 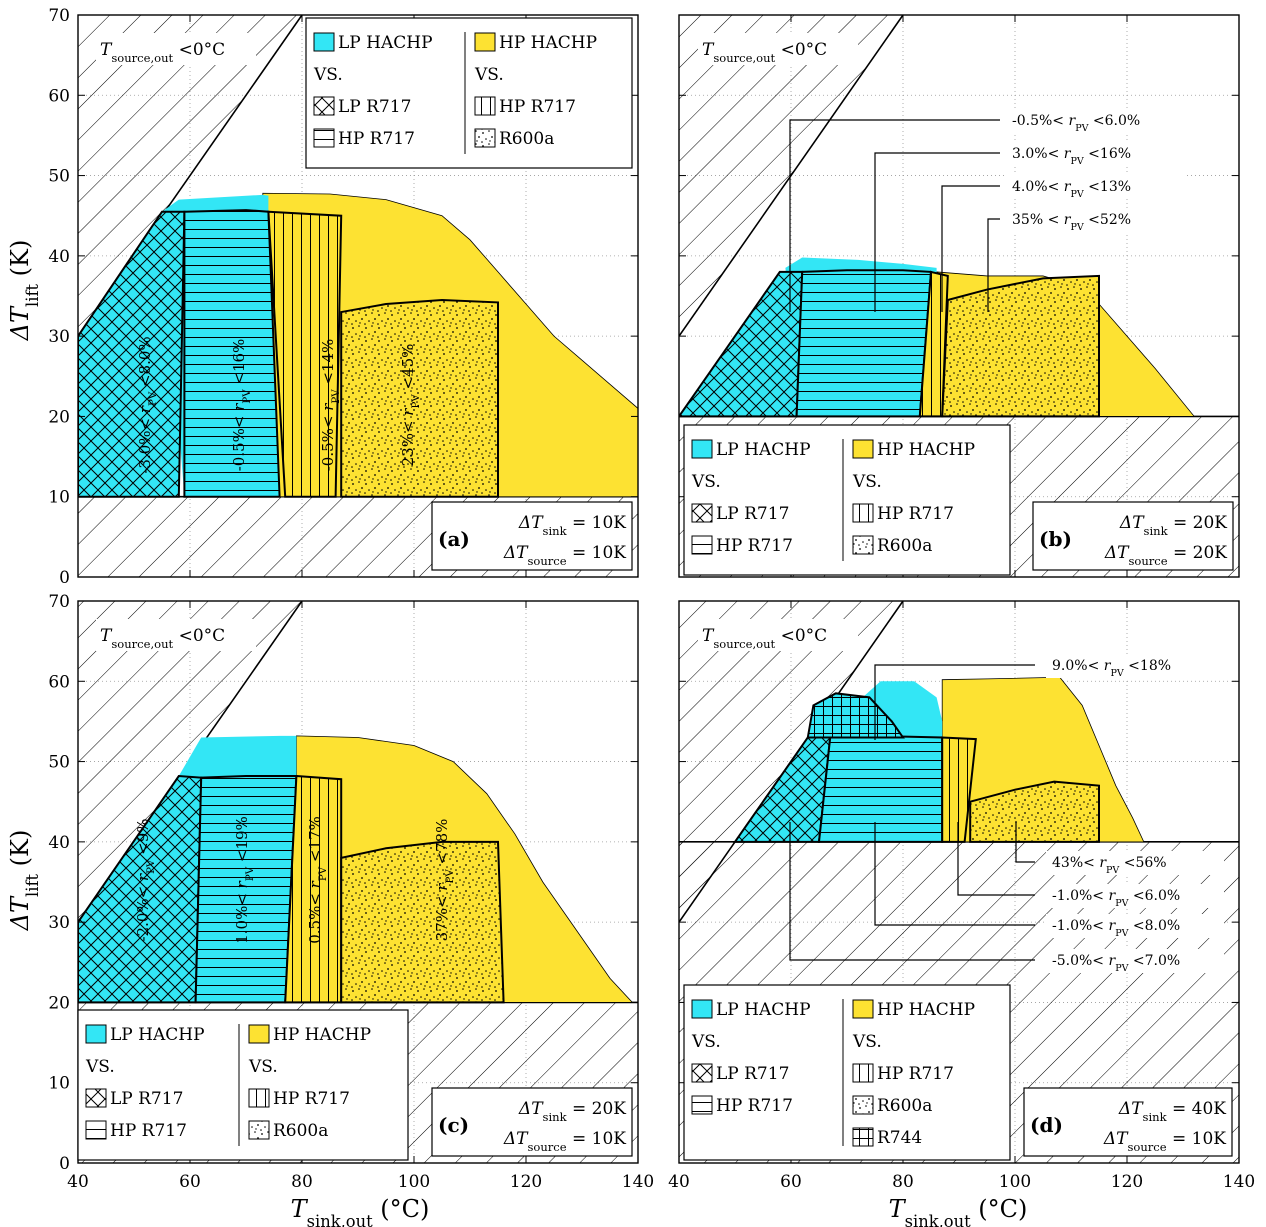 What do you see at coordinates (863, 1137) in the screenshot?
I see `legend-r744-swatch` at bounding box center [863, 1137].